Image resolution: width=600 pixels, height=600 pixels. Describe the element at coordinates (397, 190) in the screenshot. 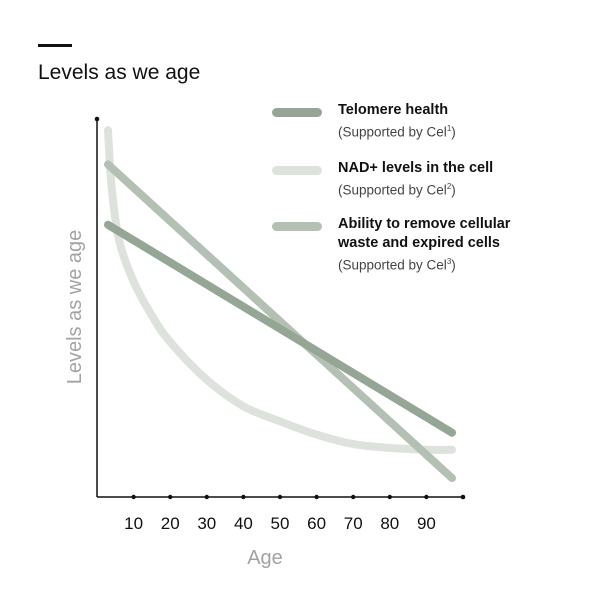

I see `legend-subtitle: (Supported by Cel2)` at that location.